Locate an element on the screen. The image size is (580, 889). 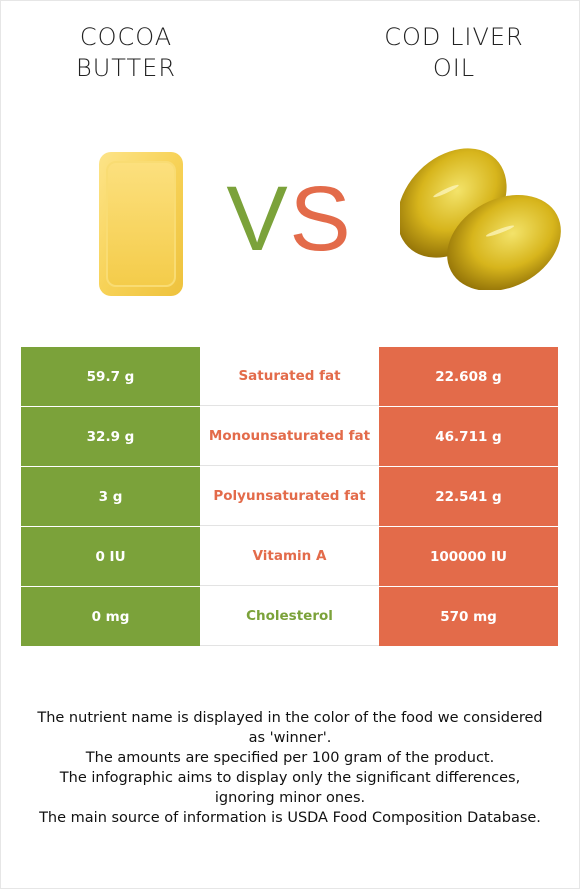
right-value: 570 mg is located at coordinates (468, 616).